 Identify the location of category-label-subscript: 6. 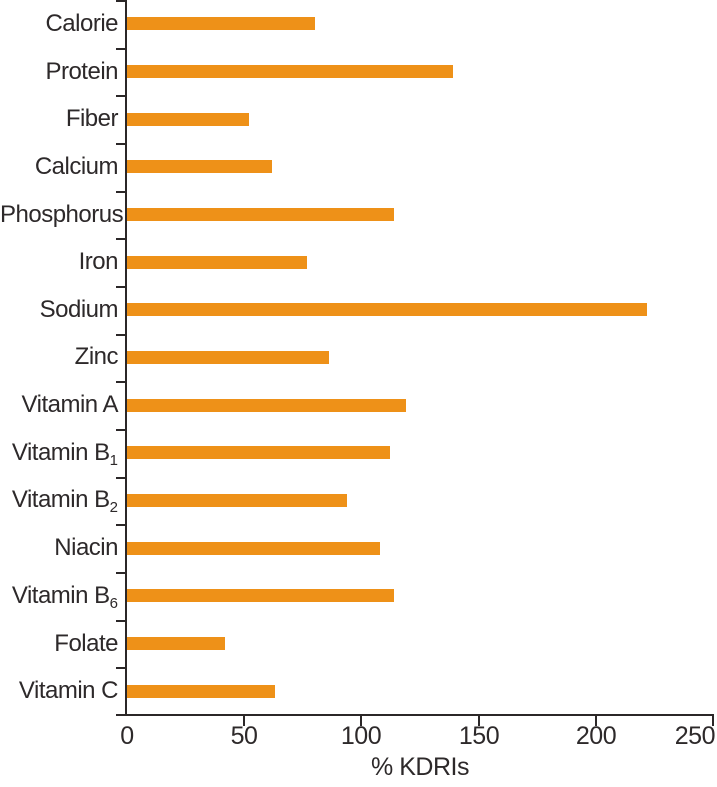
(113, 603).